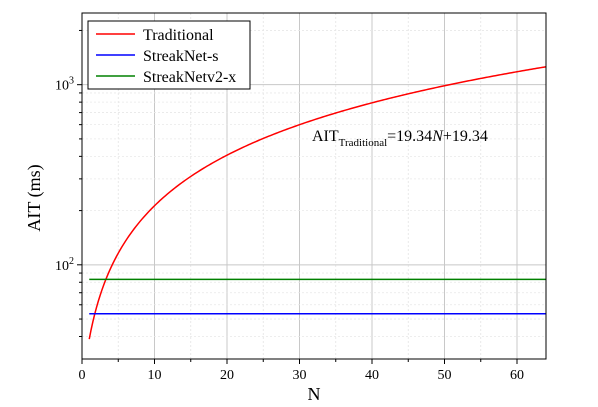  Describe the element at coordinates (372, 375) in the screenshot. I see `x-tick-label: 40` at that location.